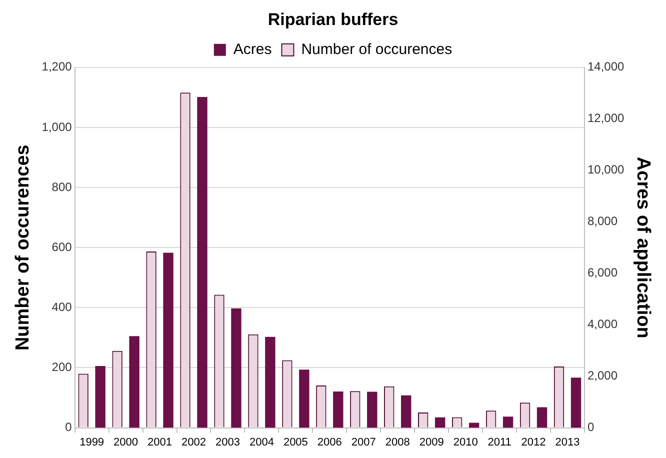 The image size is (666, 458). I want to click on x-tick-label: 2002, so click(194, 442).